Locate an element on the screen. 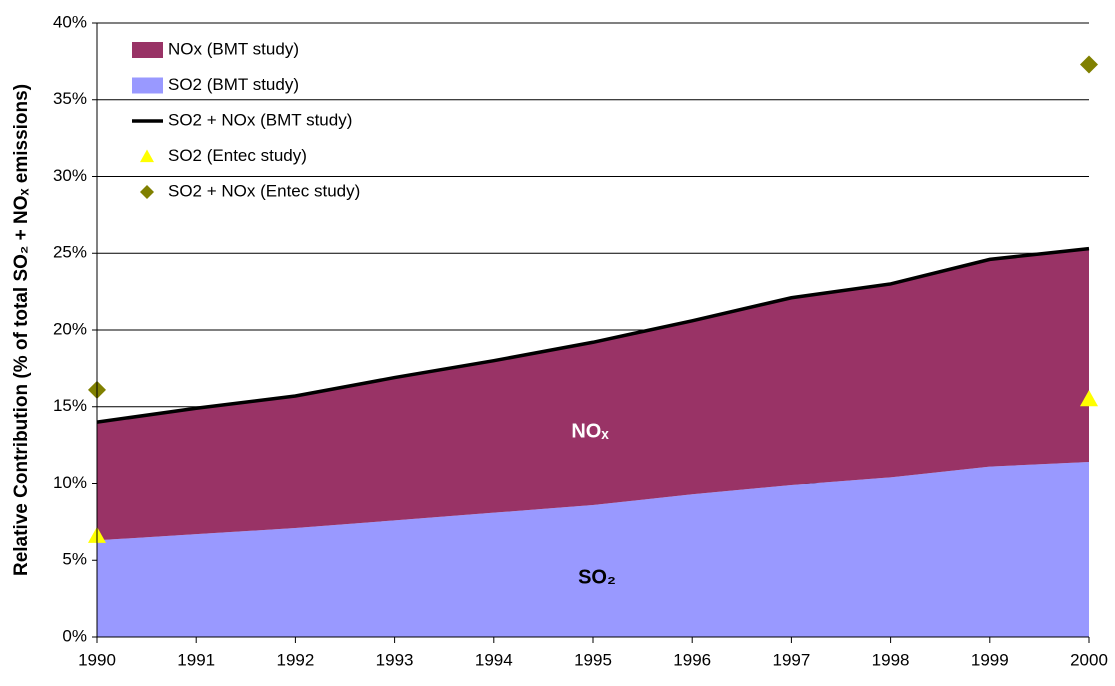 Image resolution: width=1115 pixels, height=686 pixels. x-tick-label: 1994 is located at coordinates (494, 659).